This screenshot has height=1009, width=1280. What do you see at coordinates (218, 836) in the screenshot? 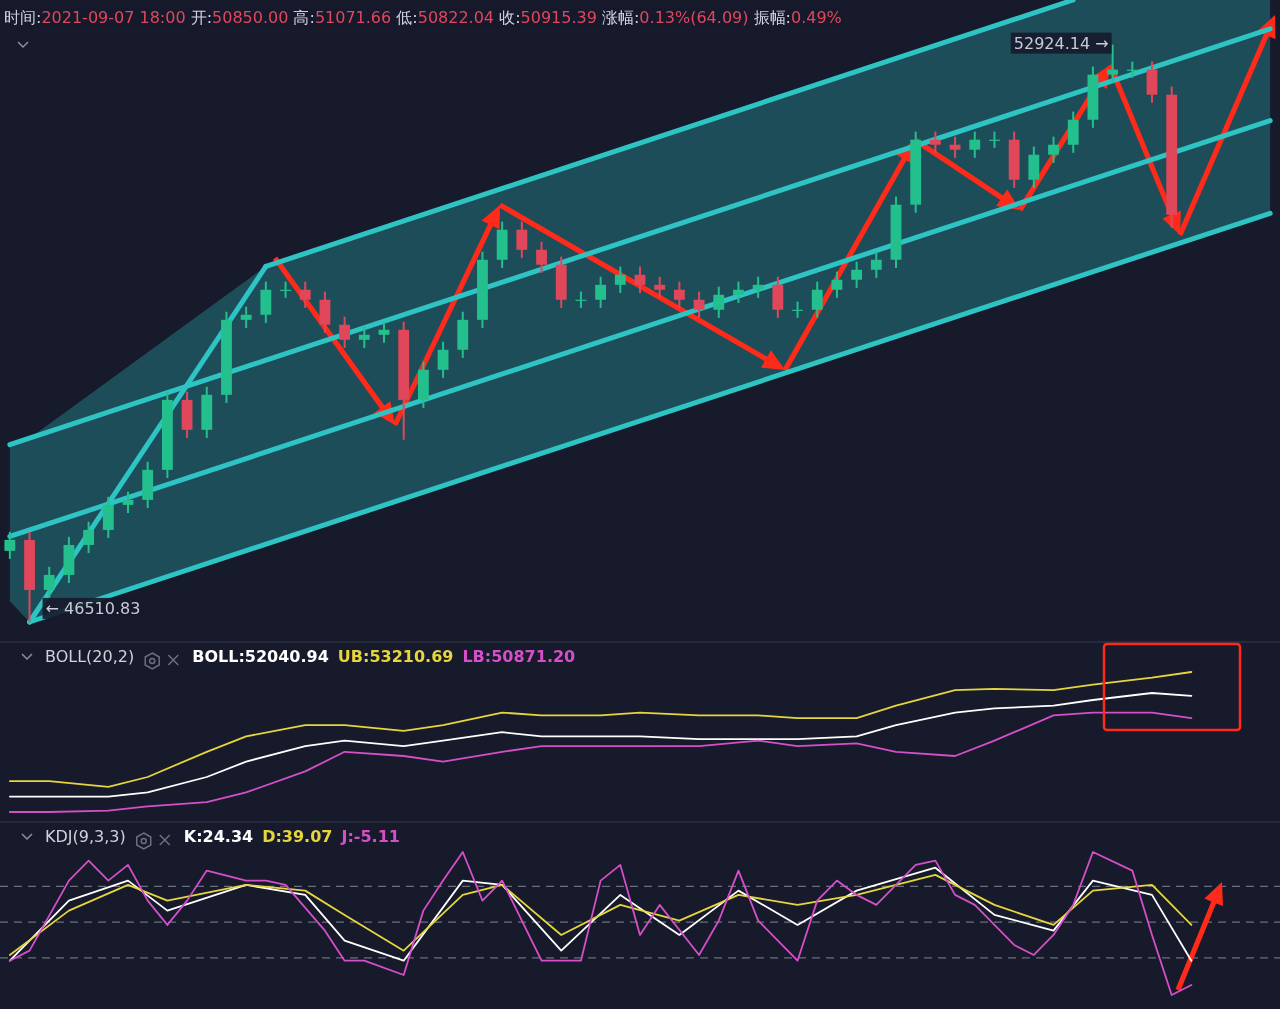
I see `text: K:24.34` at bounding box center [218, 836].